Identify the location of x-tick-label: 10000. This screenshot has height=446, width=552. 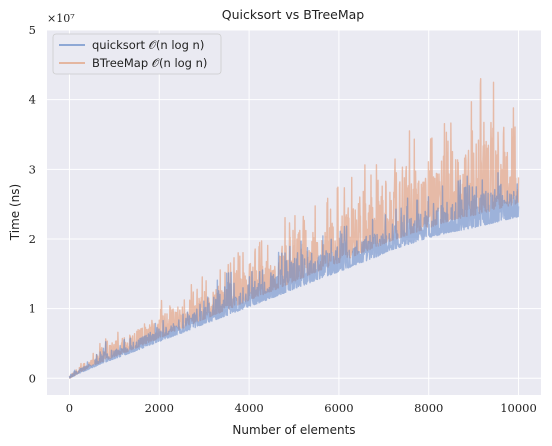
(518, 408).